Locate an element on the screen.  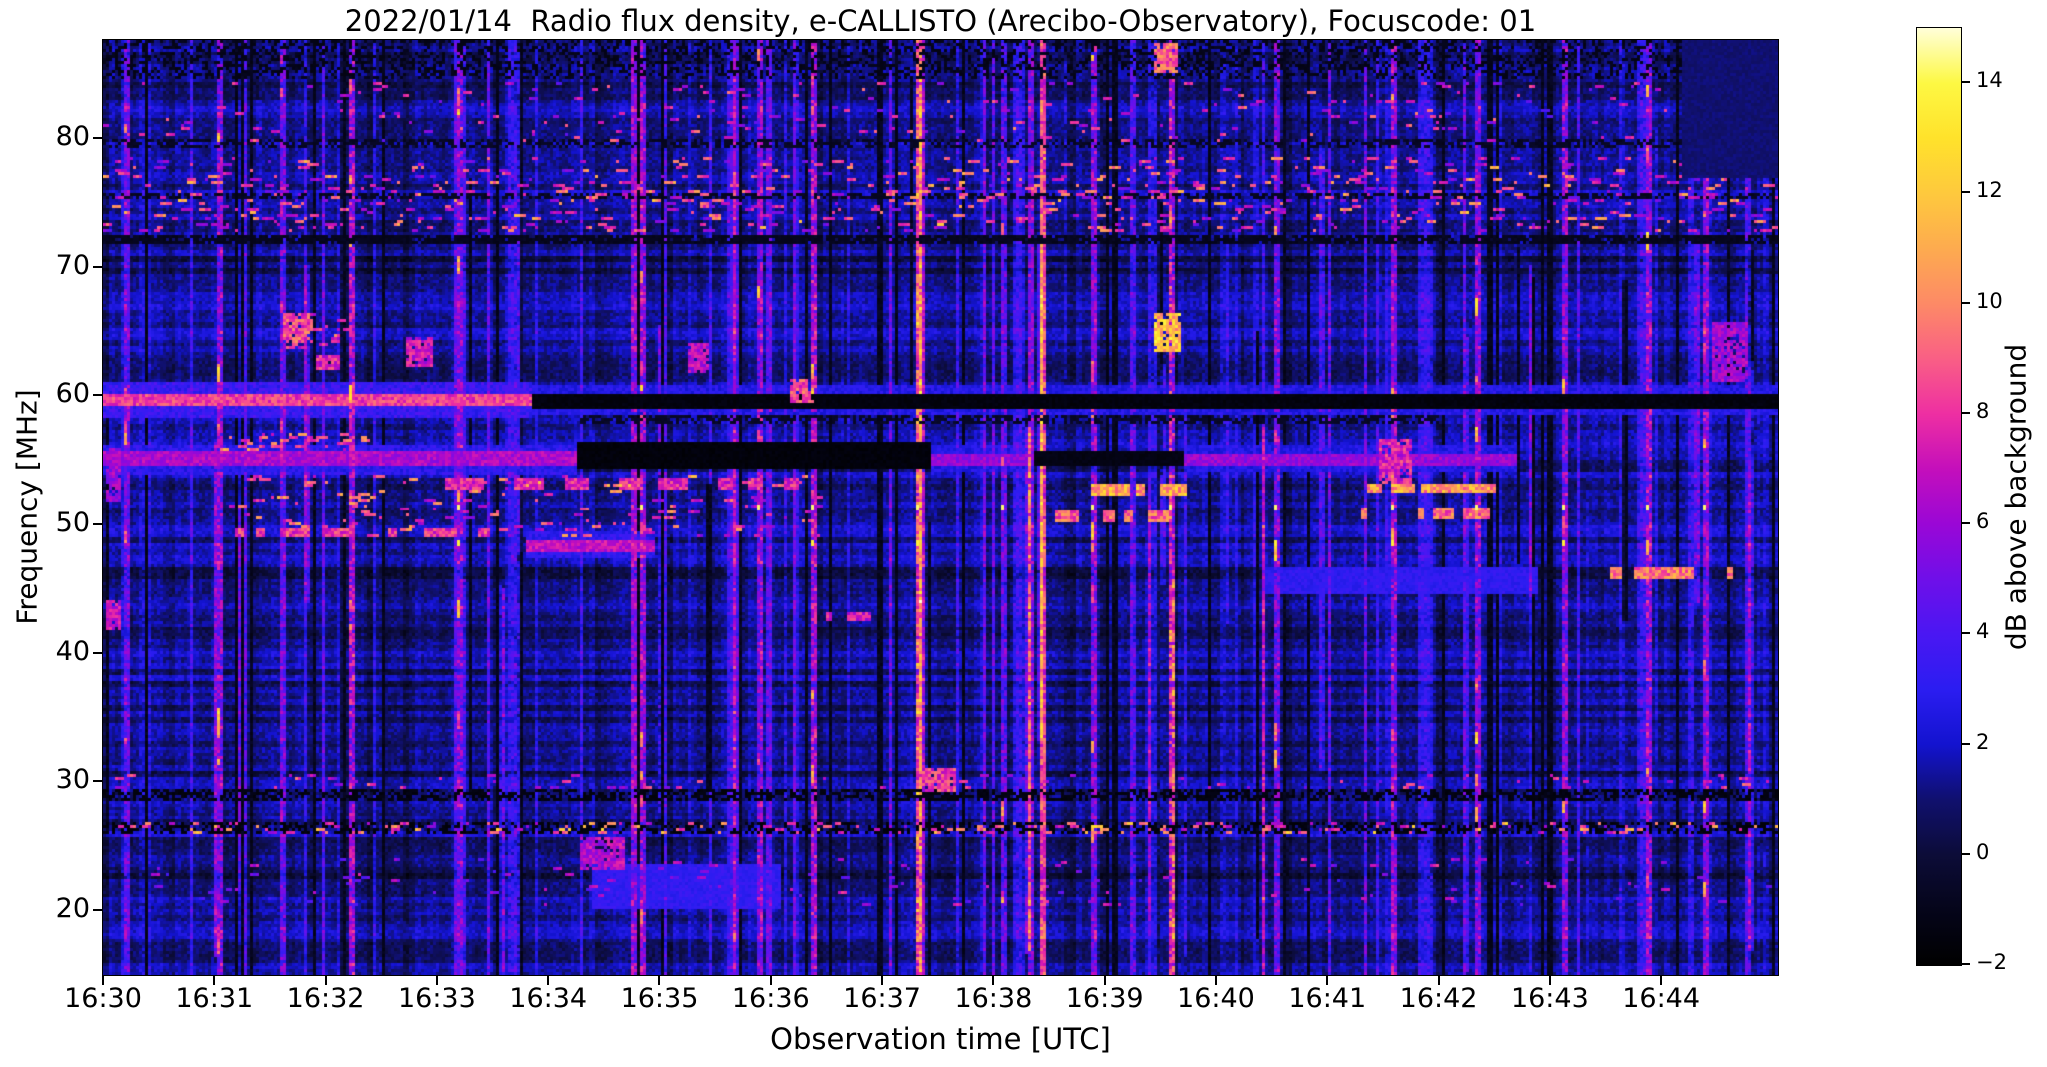
colorbar-tick-label: 10 is located at coordinates (1989, 300).